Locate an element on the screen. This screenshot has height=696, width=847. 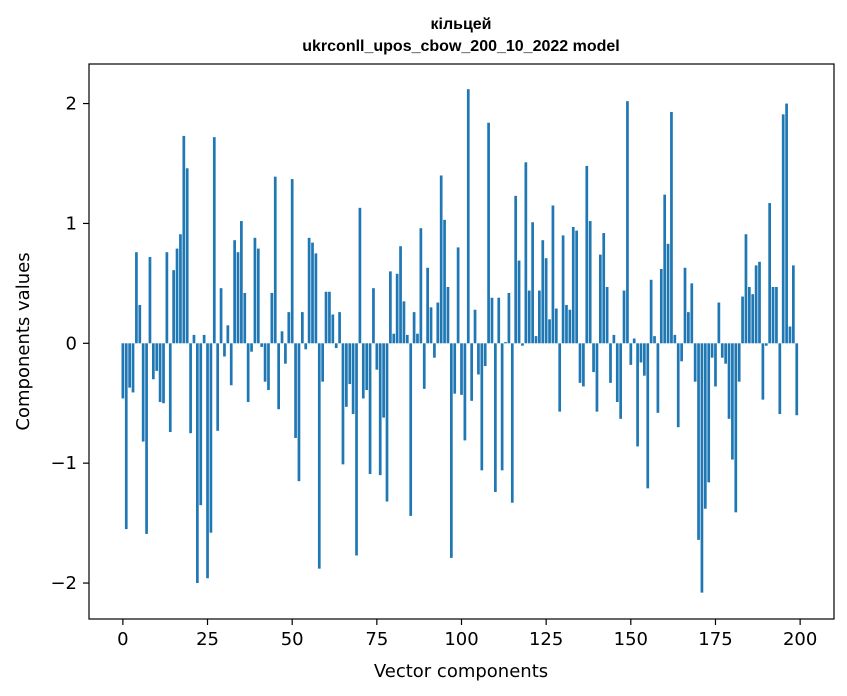
chart-subtitle: ukrconll_upos_cbow_200_10_2022 model is located at coordinates (460, 46).